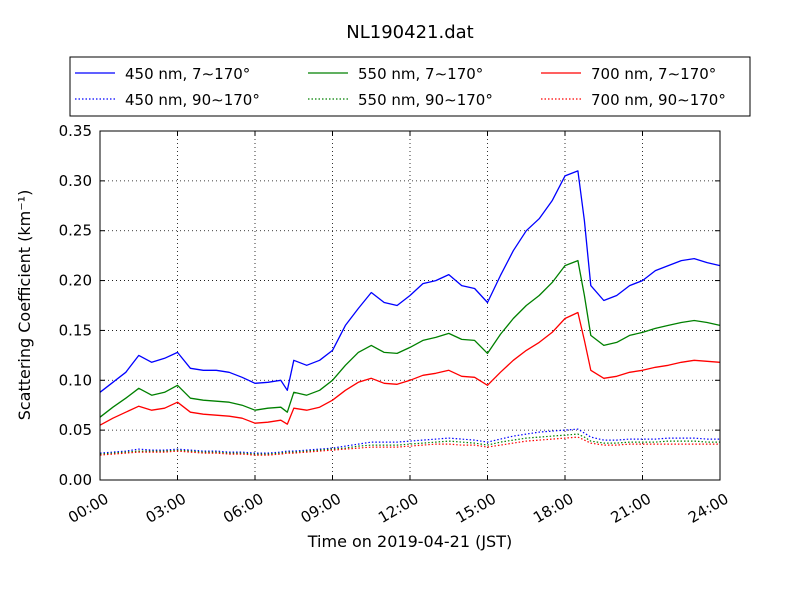  I want to click on y-axis-label: Scattering Coefficient (km⁻¹), so click(24, 305).